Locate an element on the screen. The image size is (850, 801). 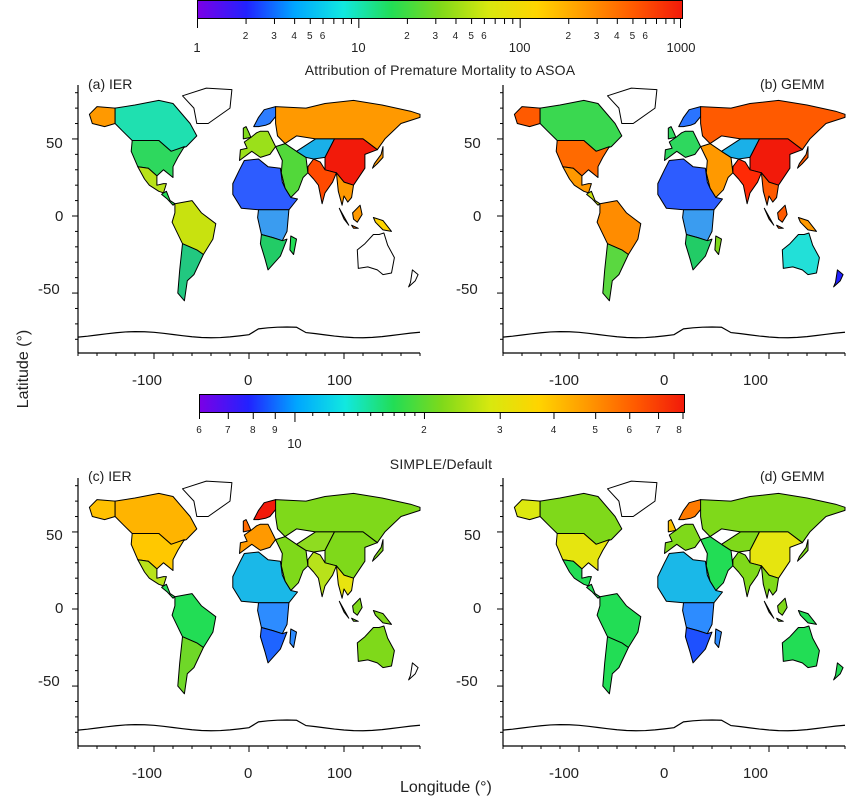
country-camerica is located at coordinates (593, 591).